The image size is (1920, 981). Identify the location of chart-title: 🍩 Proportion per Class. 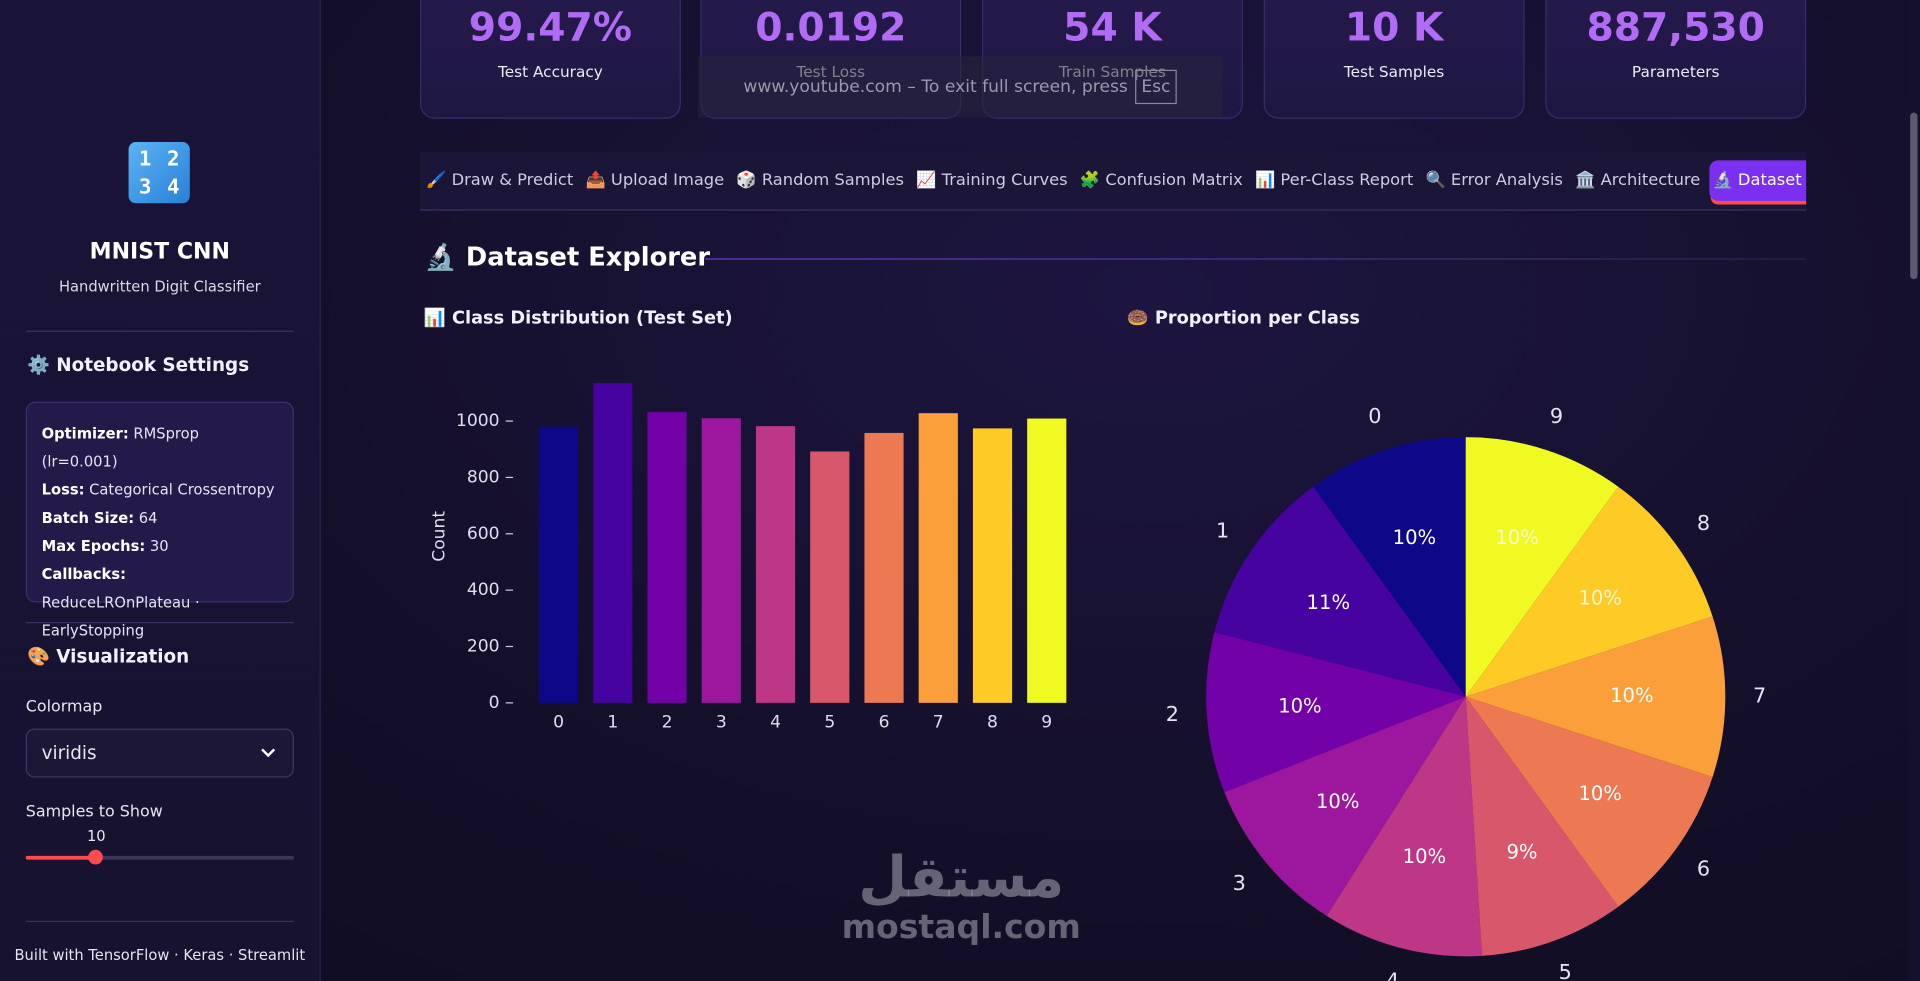
(1243, 318).